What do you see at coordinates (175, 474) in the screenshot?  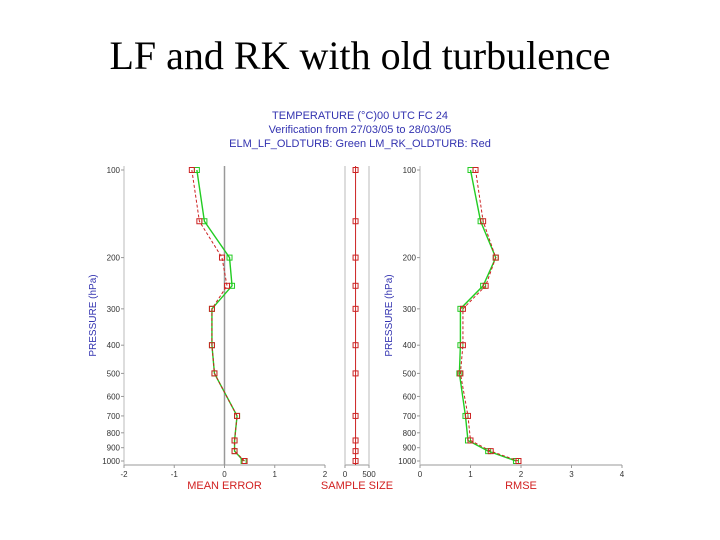 I see `x-tick-label: -1` at bounding box center [175, 474].